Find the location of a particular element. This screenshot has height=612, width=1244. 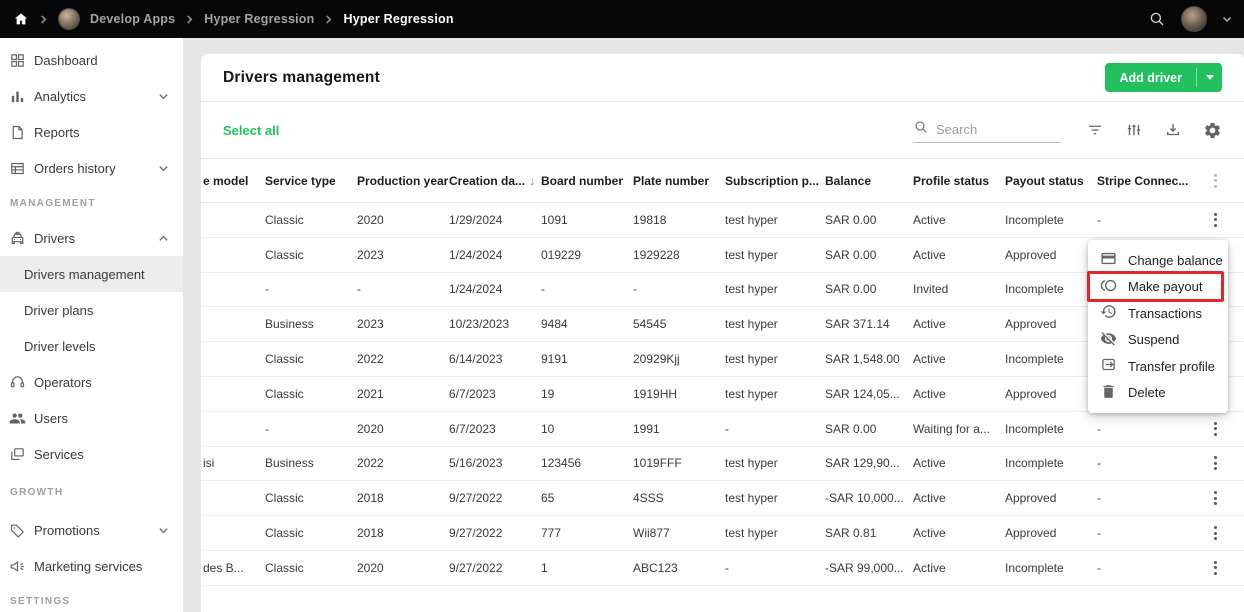

menu-item-delete: Delete is located at coordinates (1158, 393).